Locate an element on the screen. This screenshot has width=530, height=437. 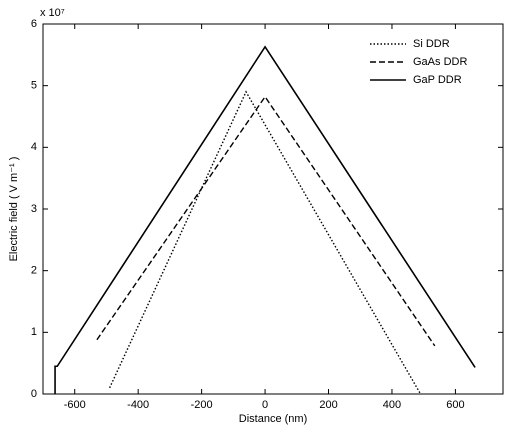
y-tick-label: 0 is located at coordinates (34, 394).